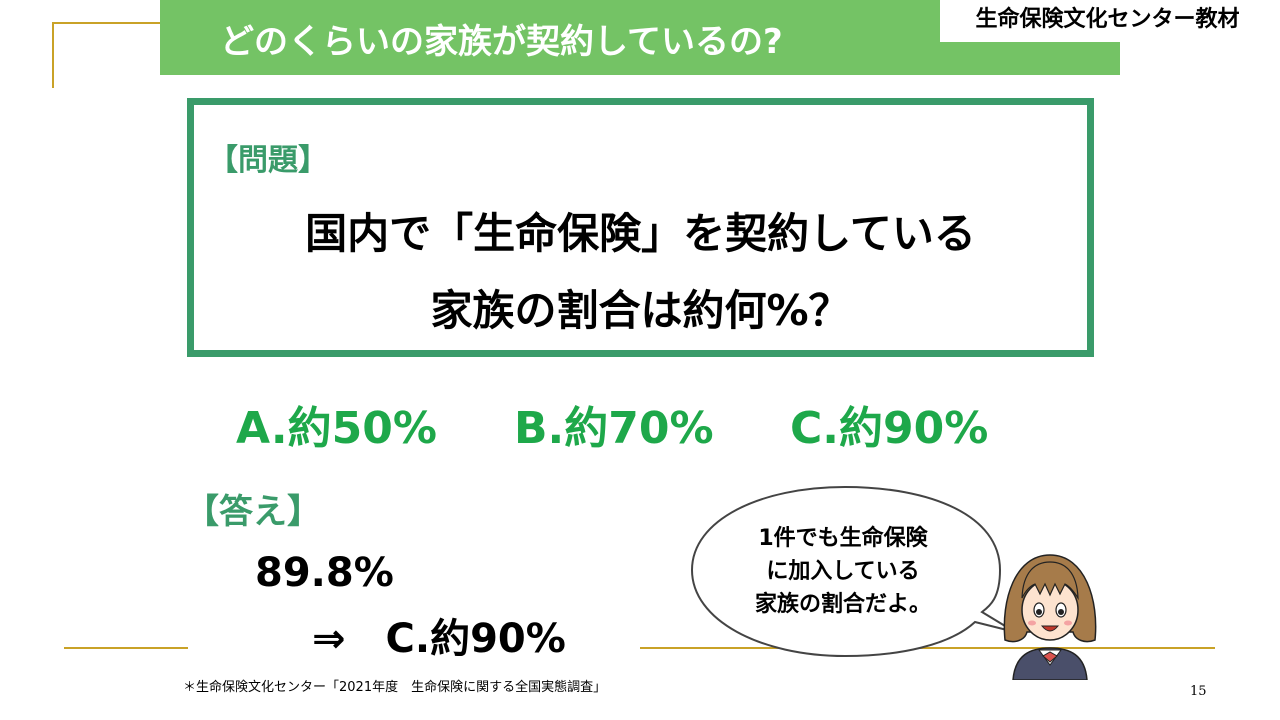 The width and height of the screenshot is (1280, 720). Describe the element at coordinates (614, 428) in the screenshot. I see `option-b: B.約70%` at that location.